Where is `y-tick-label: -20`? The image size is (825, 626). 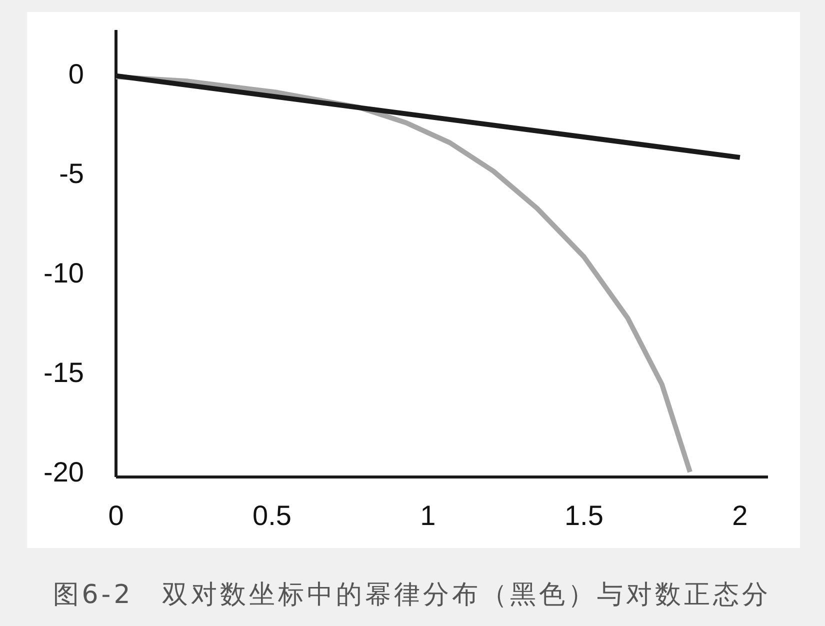
y-tick-label: -20 is located at coordinates (64, 472).